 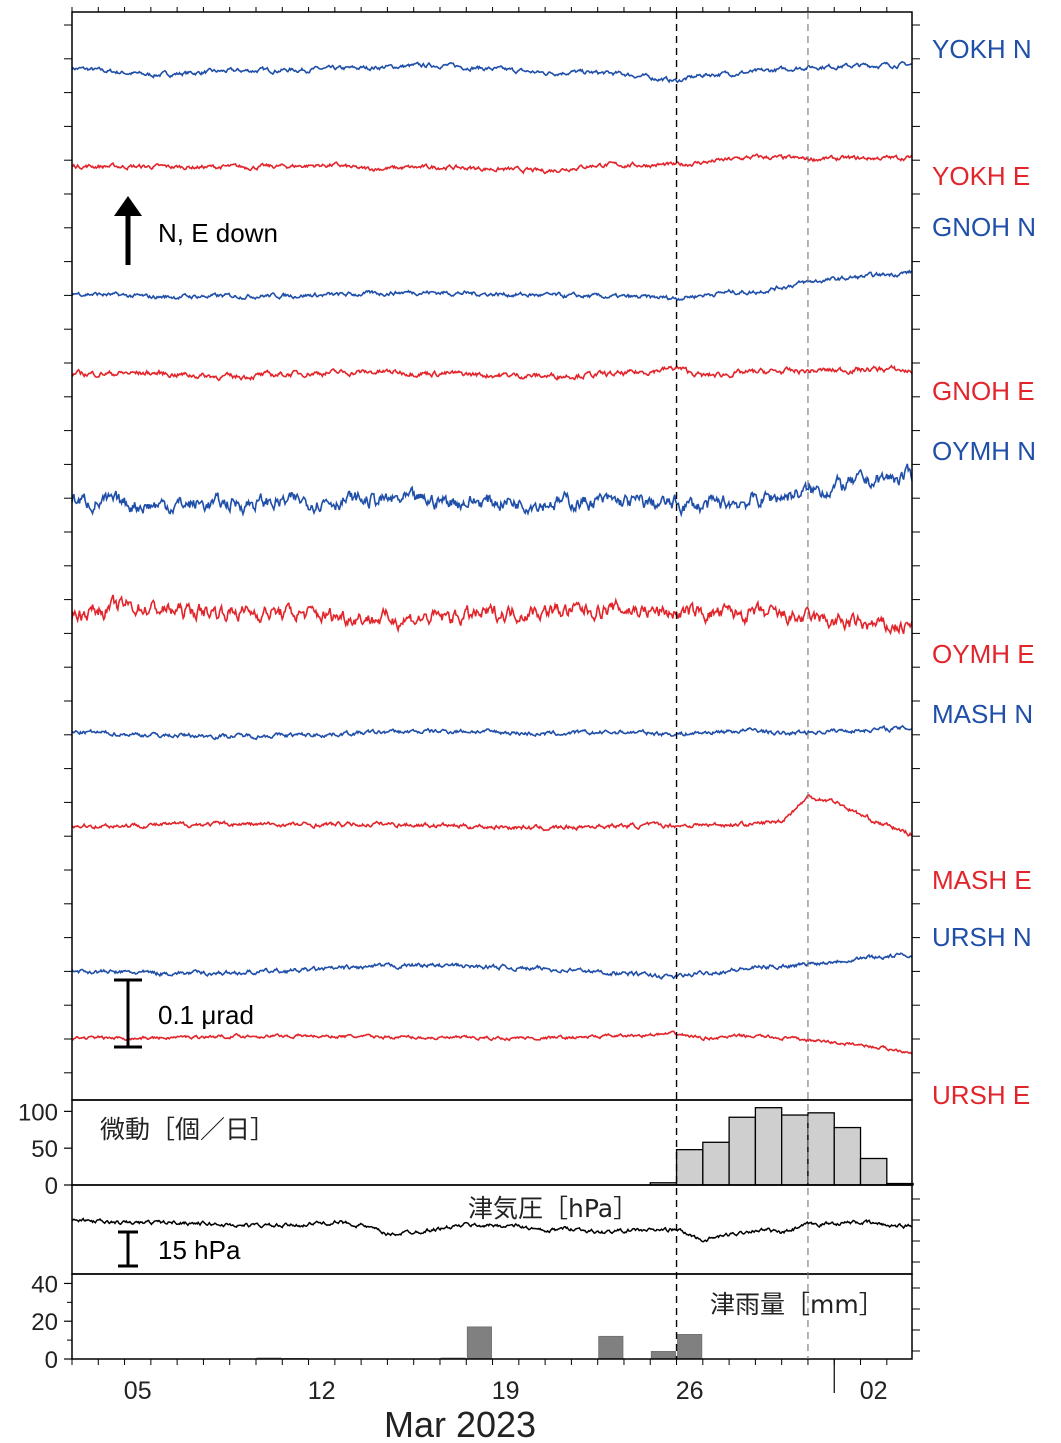 I want to click on pressure-scale-bar, so click(x=128, y=1249).